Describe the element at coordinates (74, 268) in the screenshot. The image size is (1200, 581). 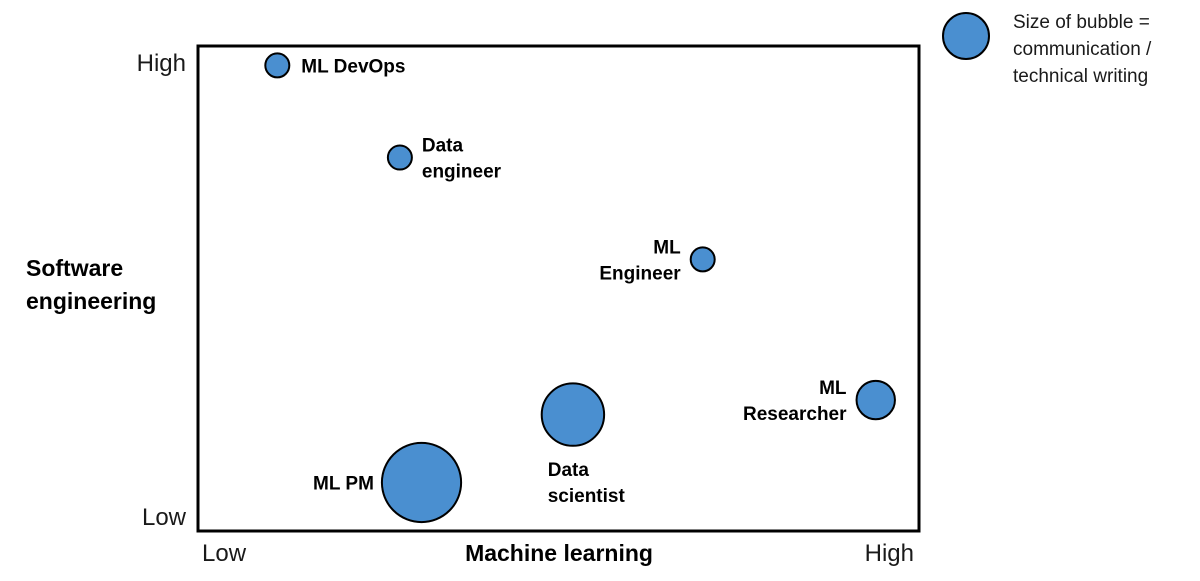
I see `y-axis-title-line-1: Software` at that location.